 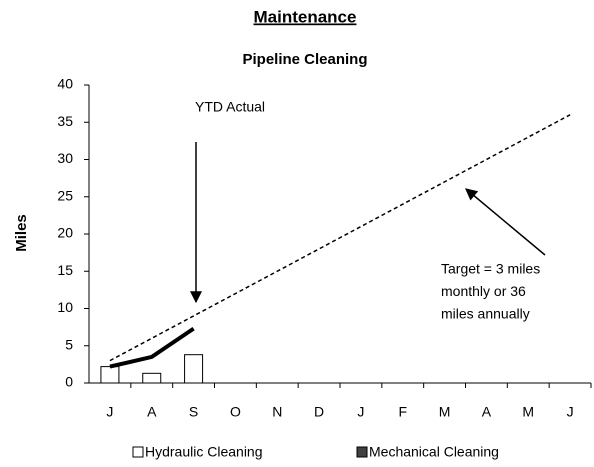 What do you see at coordinates (65, 307) in the screenshot?
I see `y-tick-label: 10` at bounding box center [65, 307].